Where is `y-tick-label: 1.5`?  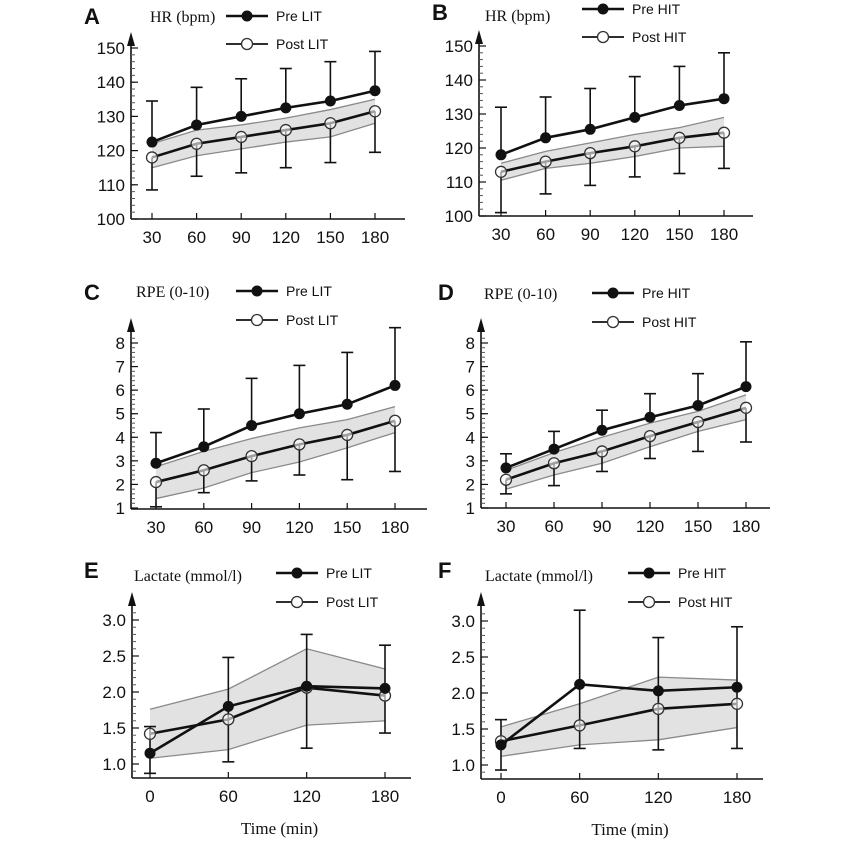 y-tick-label: 1.5 is located at coordinates (114, 728).